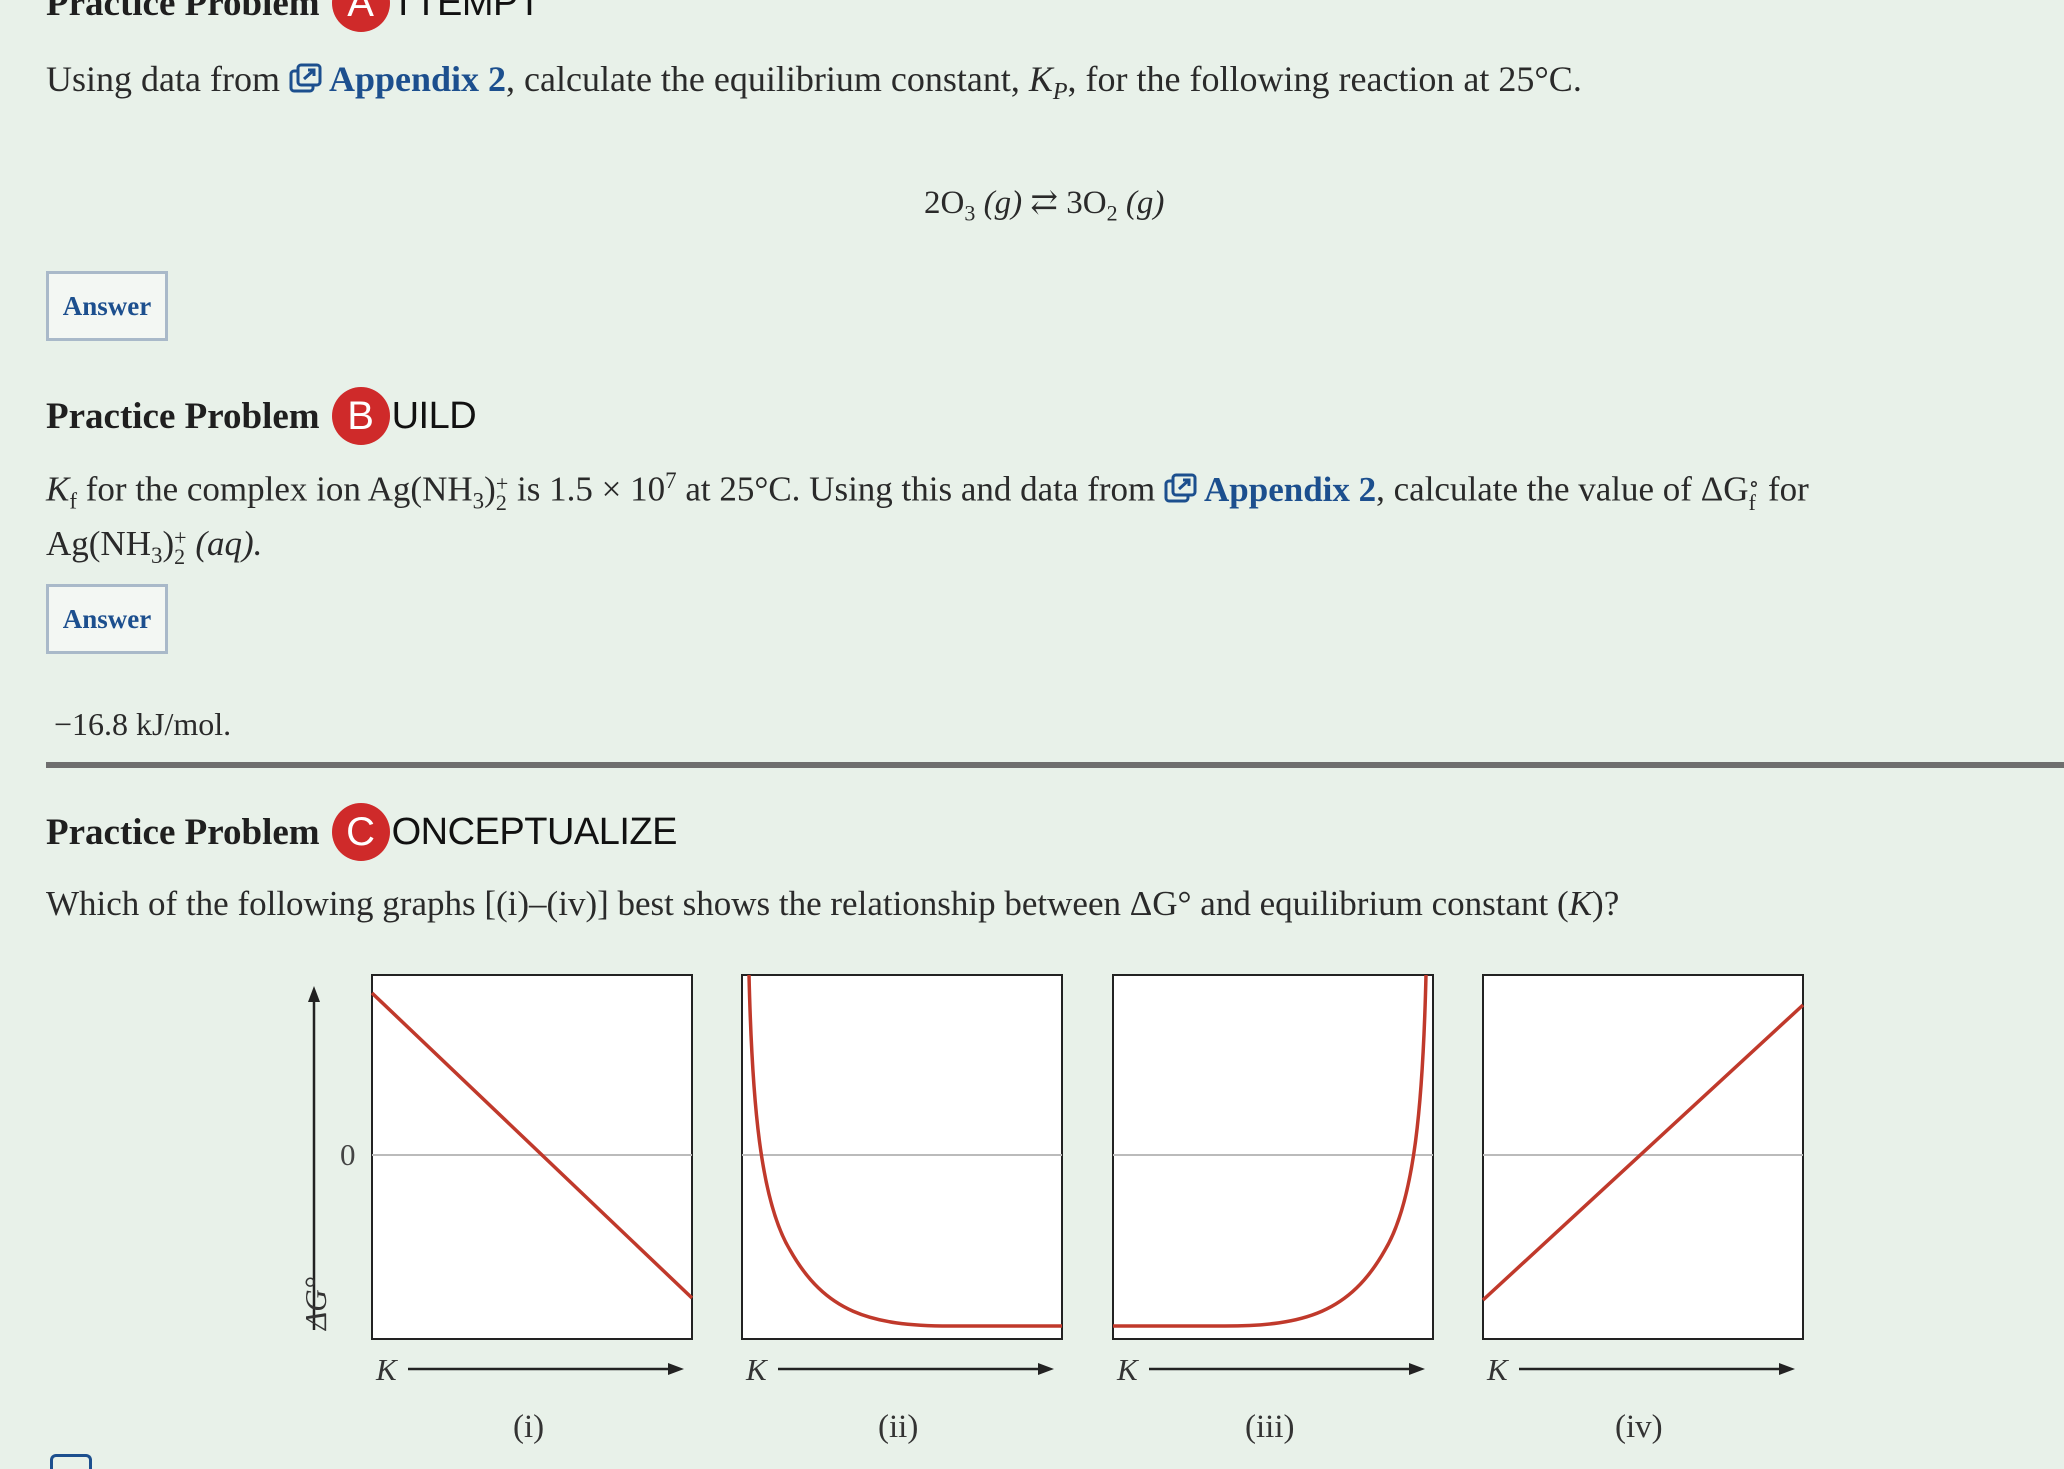  Describe the element at coordinates (58, 489) in the screenshot. I see `kf-symbol: K` at that location.